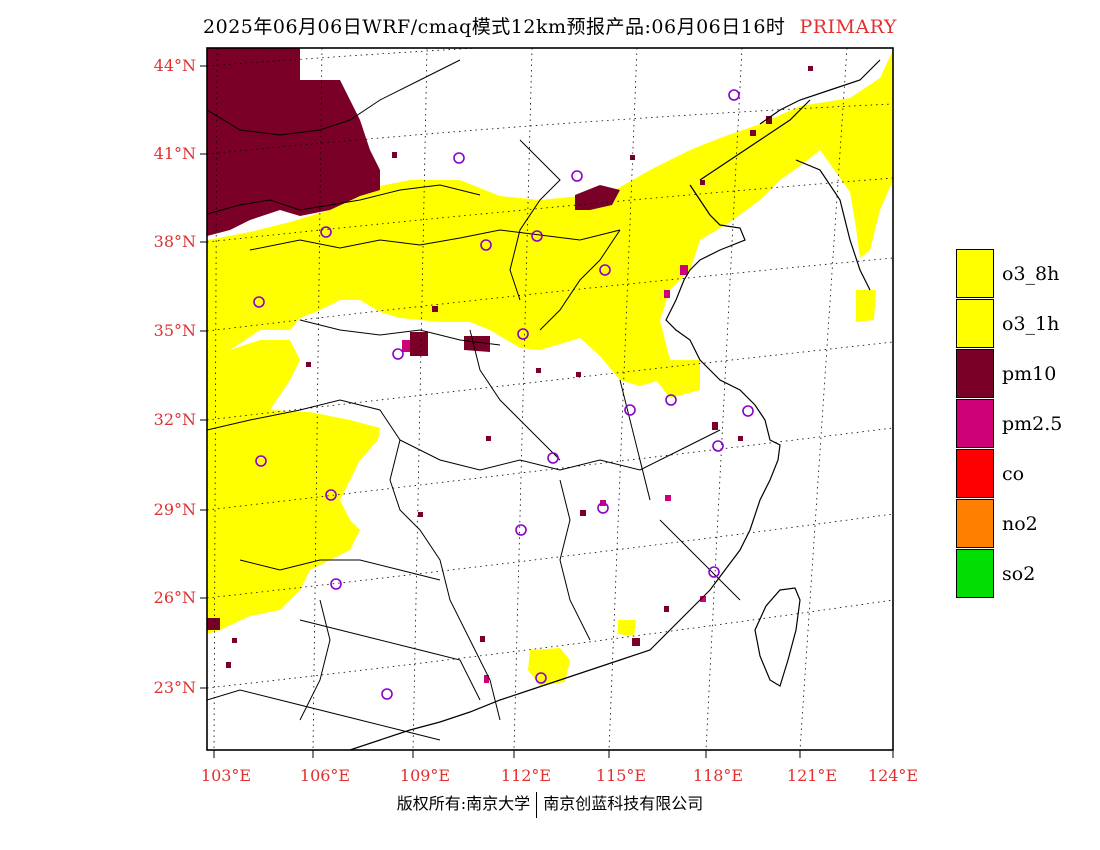 The height and width of the screenshot is (850, 1100). I want to click on lat-label-29: 29°N, so click(174, 509).